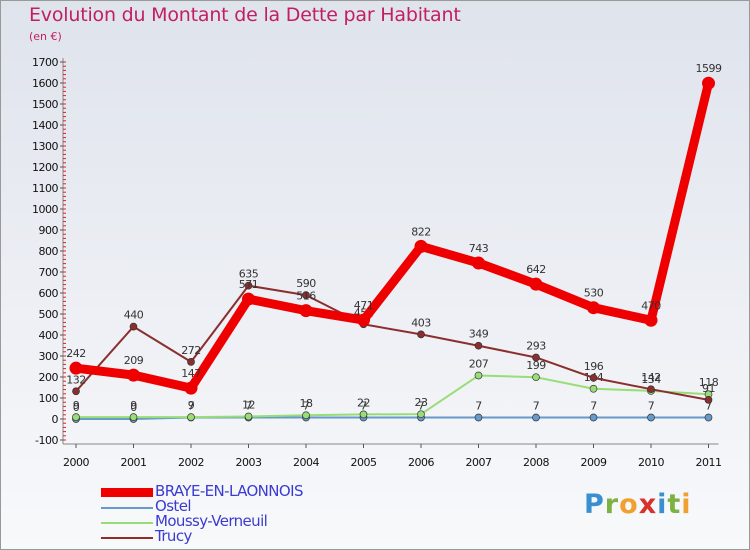  What do you see at coordinates (364, 305) in the screenshot?
I see `data-label-braye-en-laonnois: 471` at bounding box center [364, 305].